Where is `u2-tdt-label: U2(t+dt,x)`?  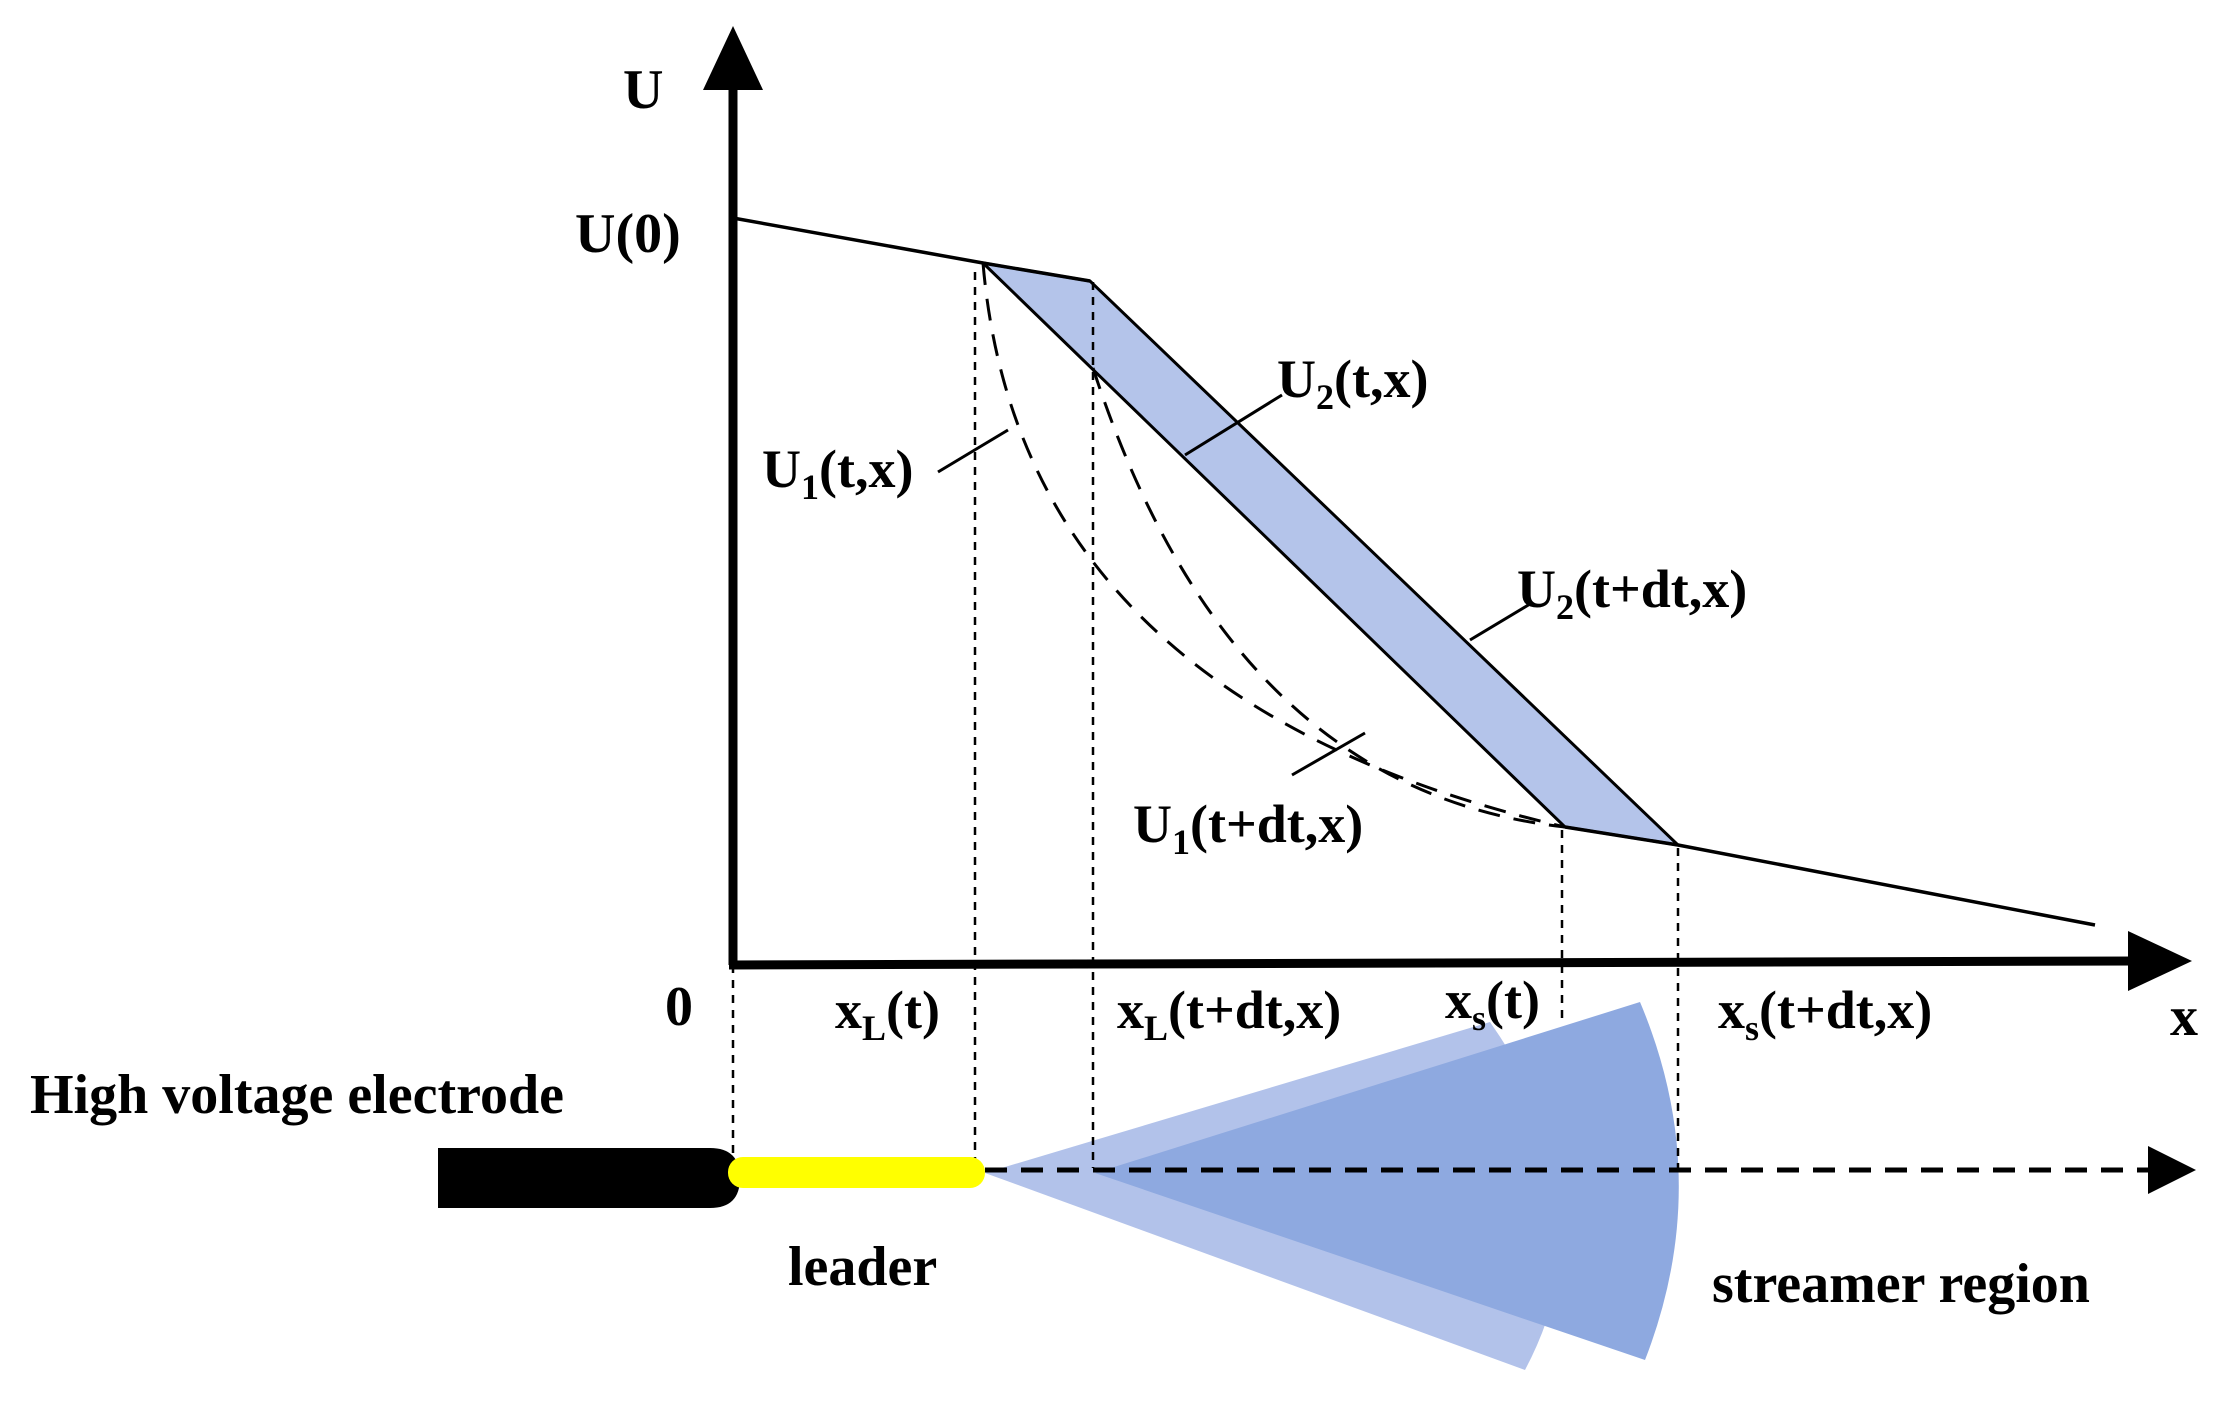 u2-tdt-label: U2(t+dt,x) is located at coordinates (1632, 593).